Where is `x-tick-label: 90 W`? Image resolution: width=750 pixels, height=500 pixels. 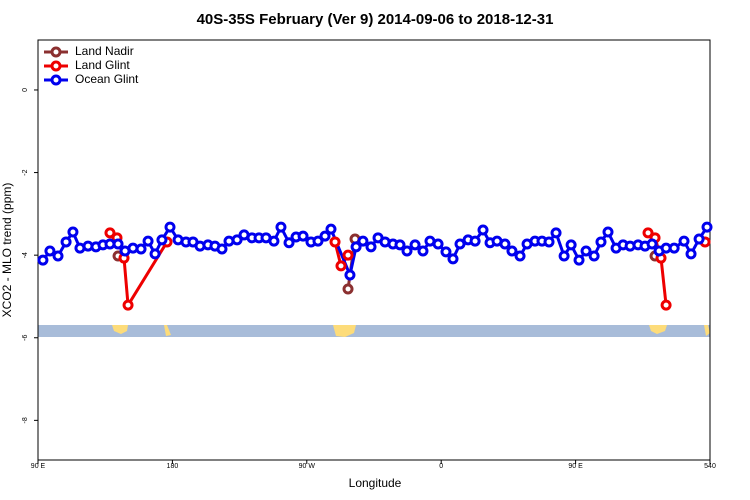 x-tick-label: 90 W is located at coordinates (307, 466).